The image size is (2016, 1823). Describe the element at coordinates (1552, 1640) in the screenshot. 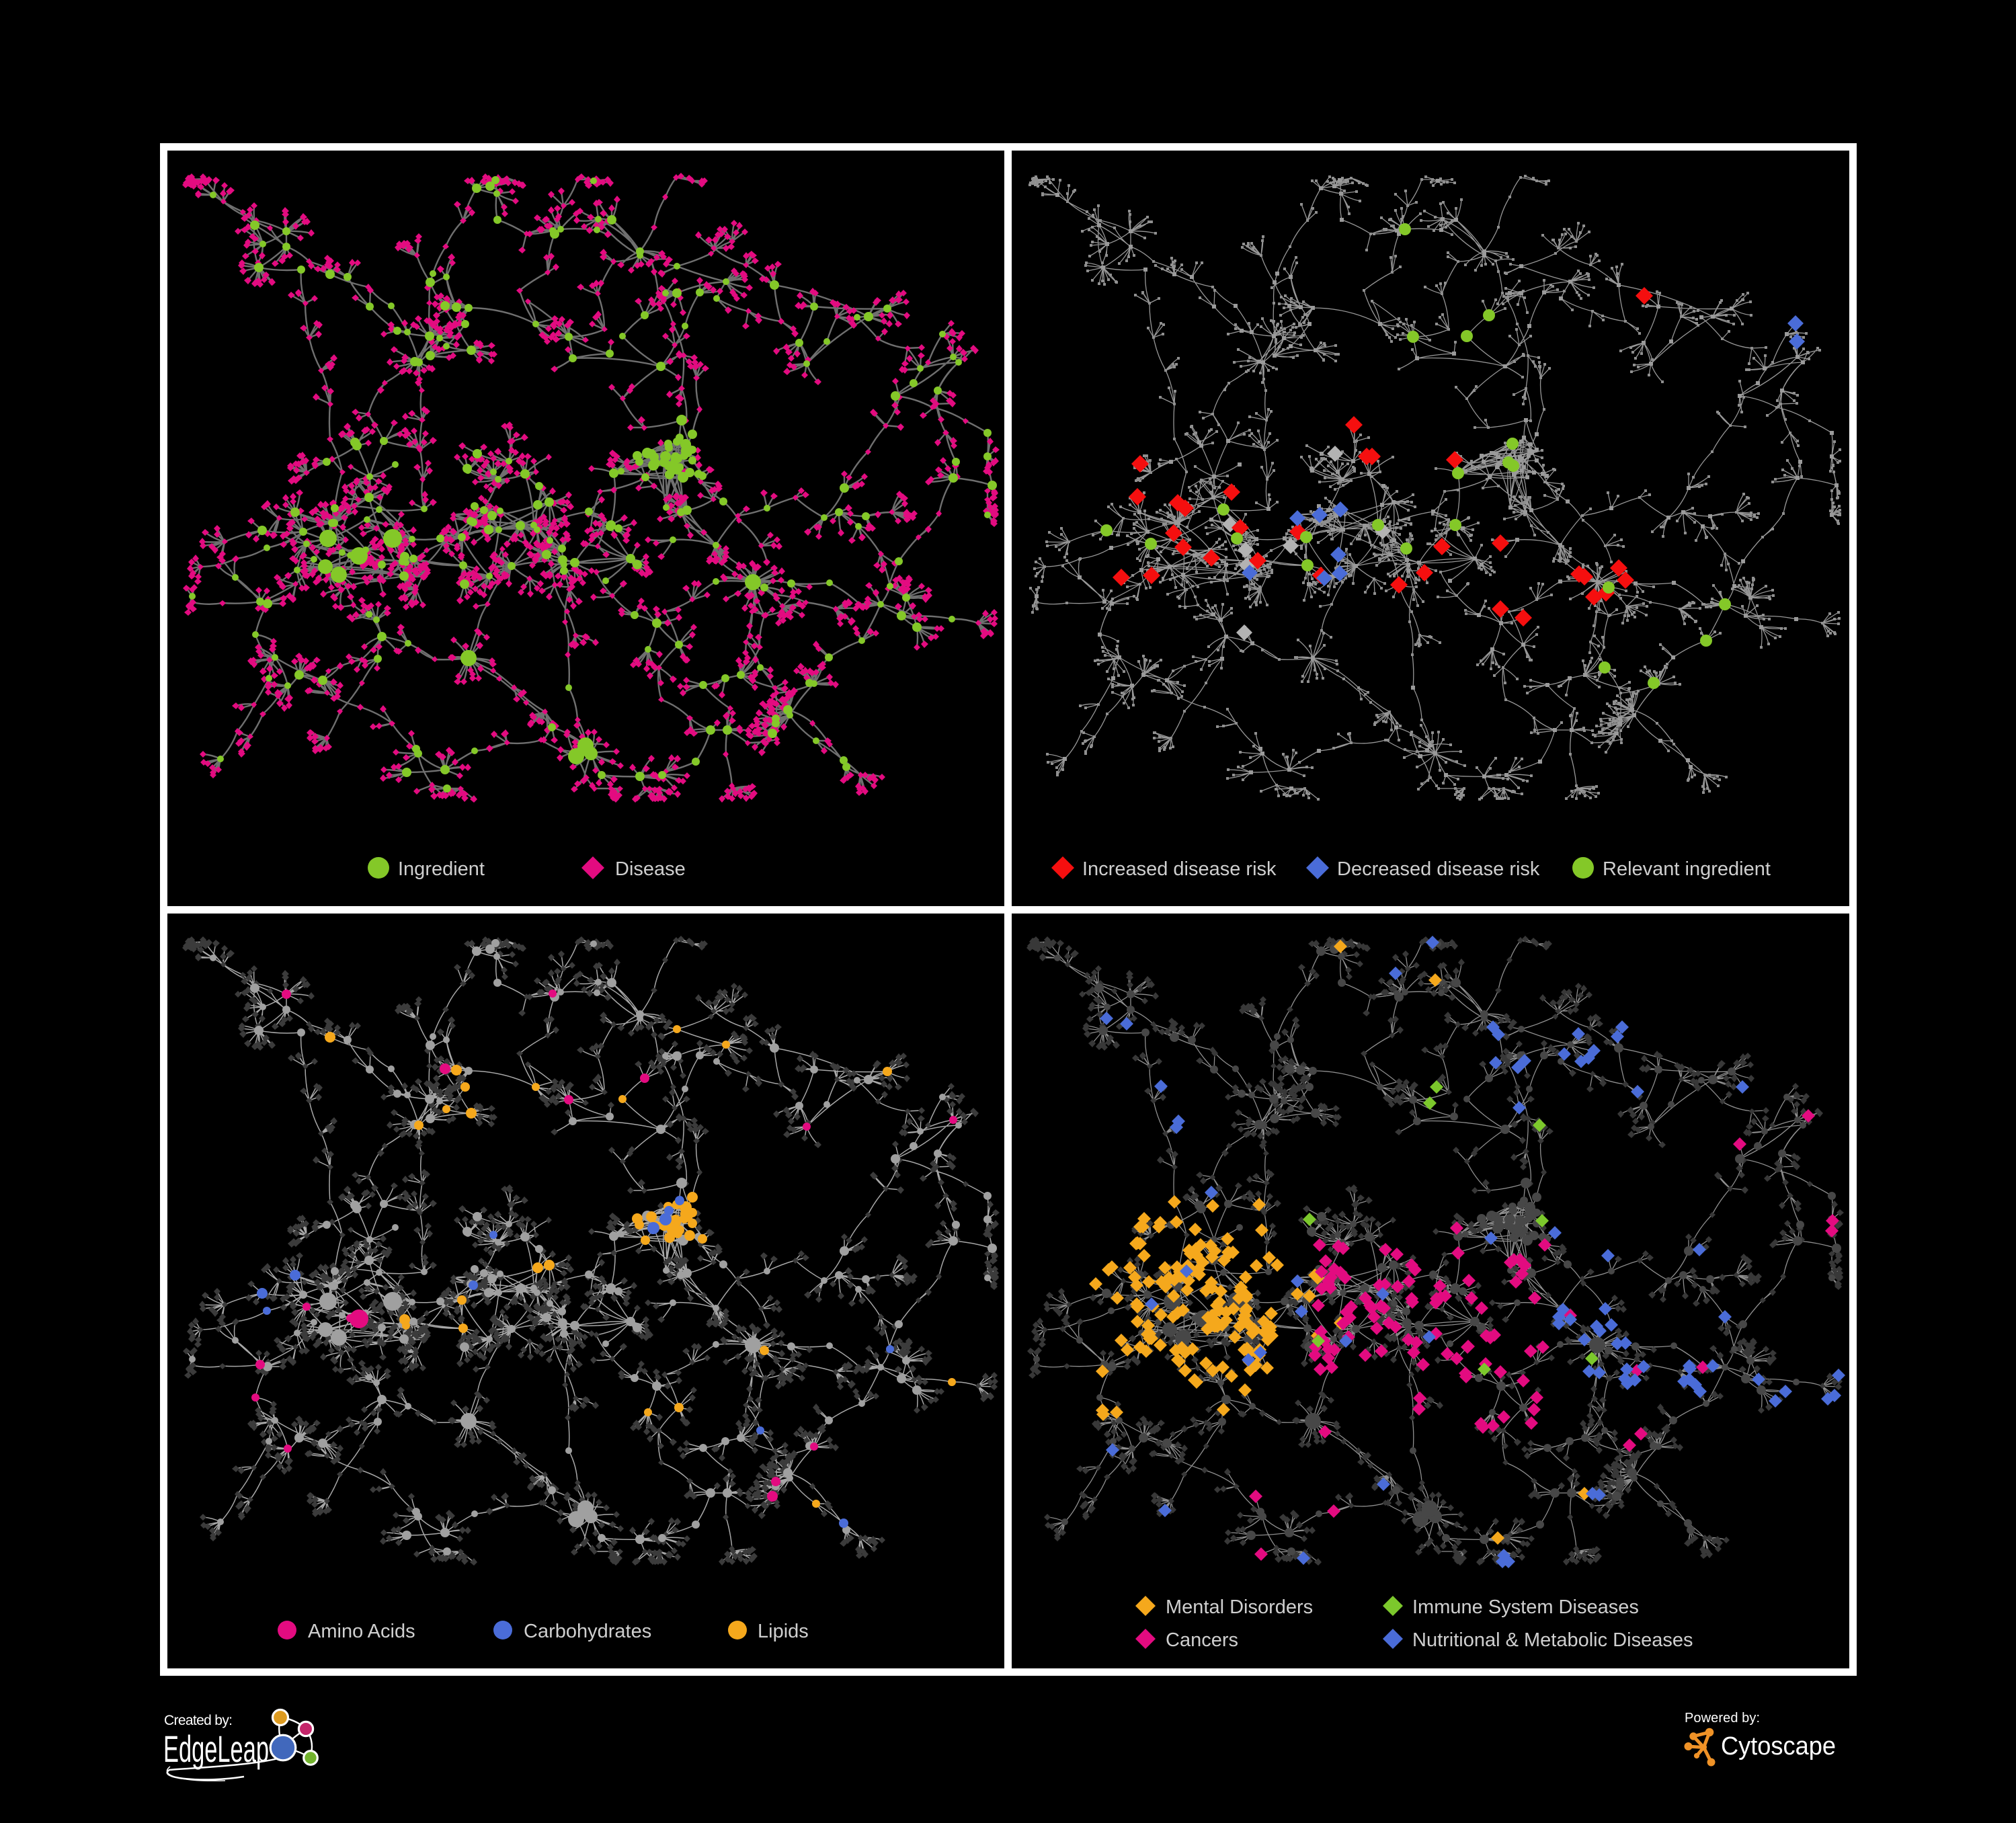

I see `svg-text:Nutritional & Metabolic Diseas: Nutritional & Metabolic Diseases` at that location.